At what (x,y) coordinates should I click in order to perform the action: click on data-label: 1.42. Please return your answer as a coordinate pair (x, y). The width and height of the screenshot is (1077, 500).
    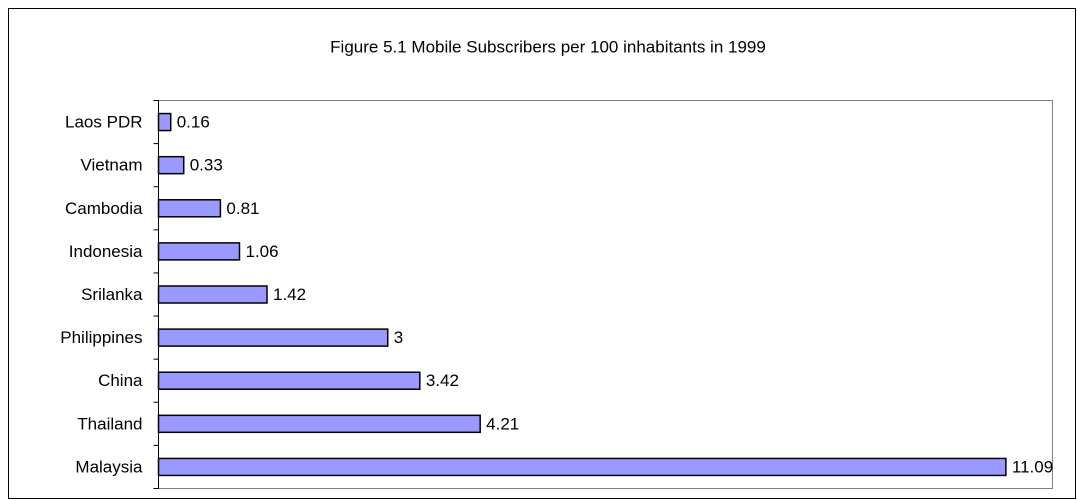
    Looking at the image, I should click on (289, 294).